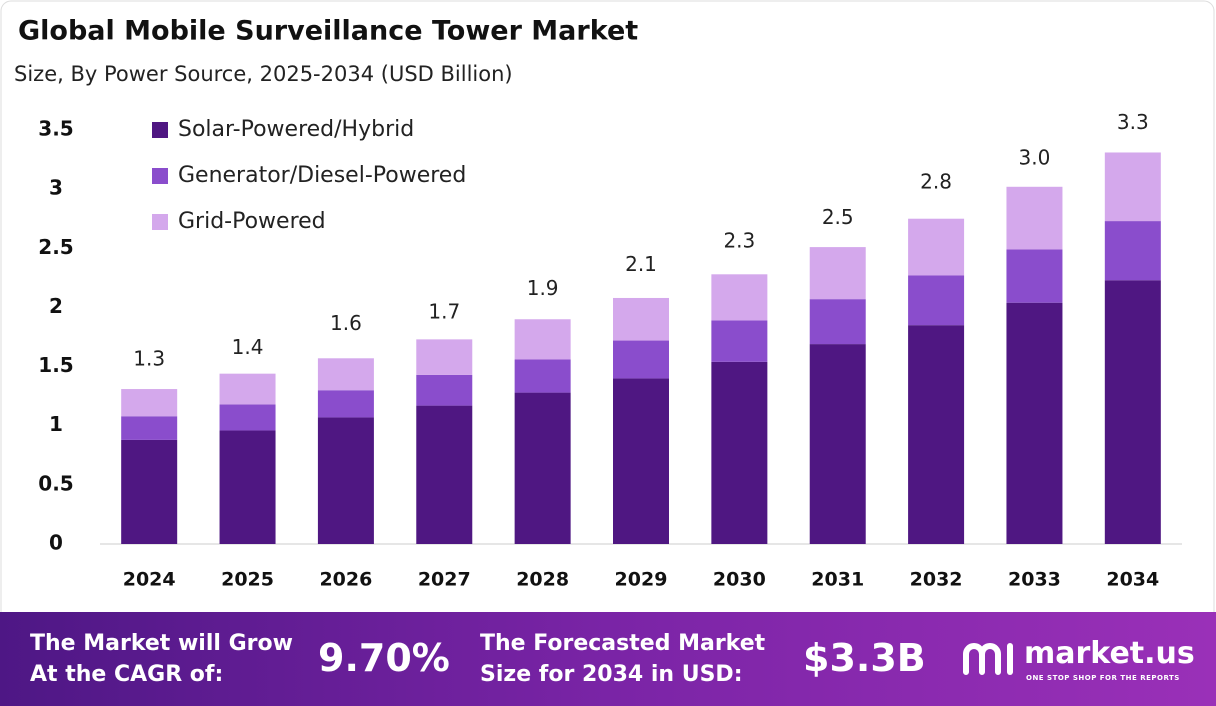  Describe the element at coordinates (127, 674) in the screenshot. I see `cagr-line: At the CAGR of:` at that location.